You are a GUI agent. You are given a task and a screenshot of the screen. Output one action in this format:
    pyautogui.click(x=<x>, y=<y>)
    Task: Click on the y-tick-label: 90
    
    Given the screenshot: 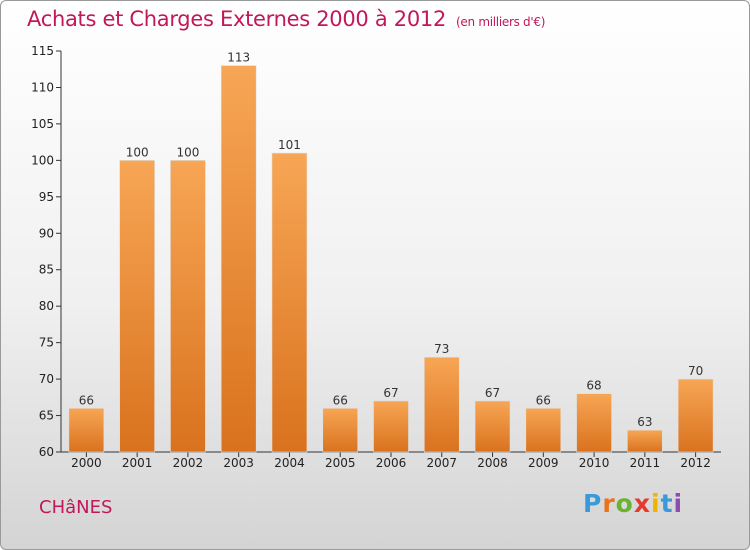 What is the action you would take?
    pyautogui.click(x=46, y=233)
    